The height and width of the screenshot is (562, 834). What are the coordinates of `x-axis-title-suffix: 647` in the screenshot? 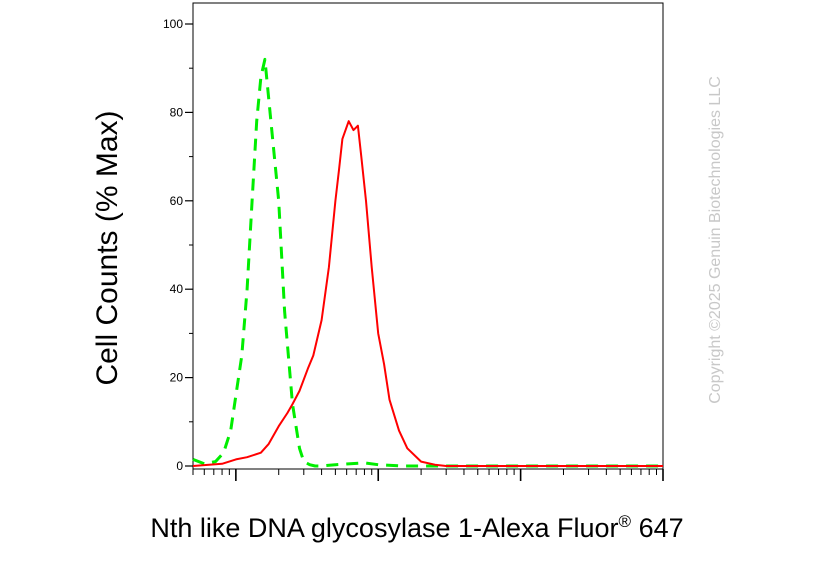 It's located at (657, 528).